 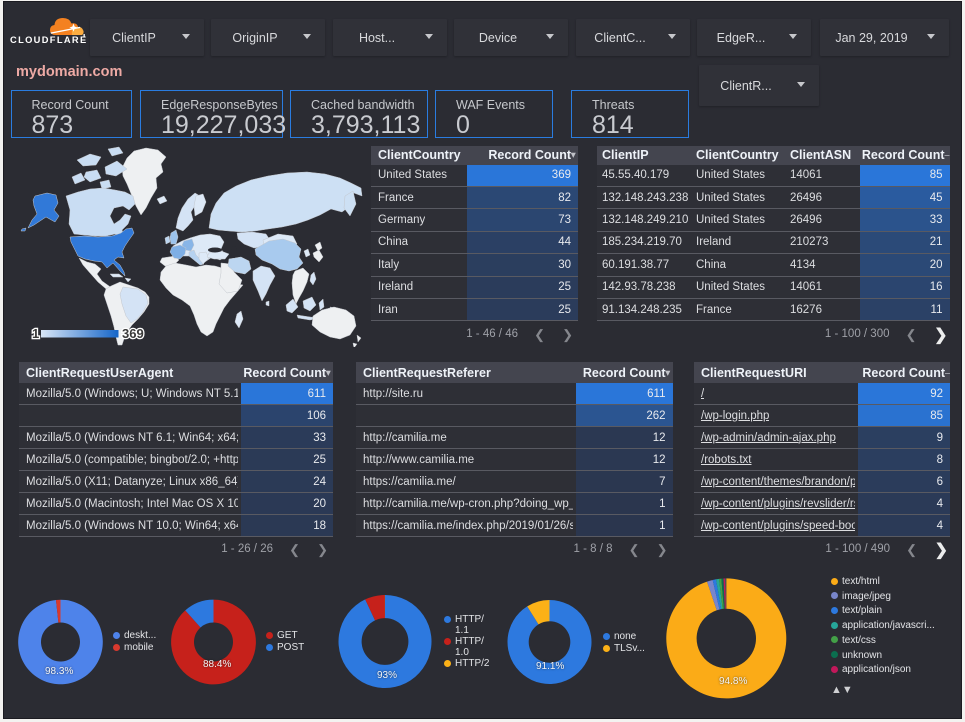 I want to click on svg-text: CLOUDFLARE, so click(x=48, y=40).